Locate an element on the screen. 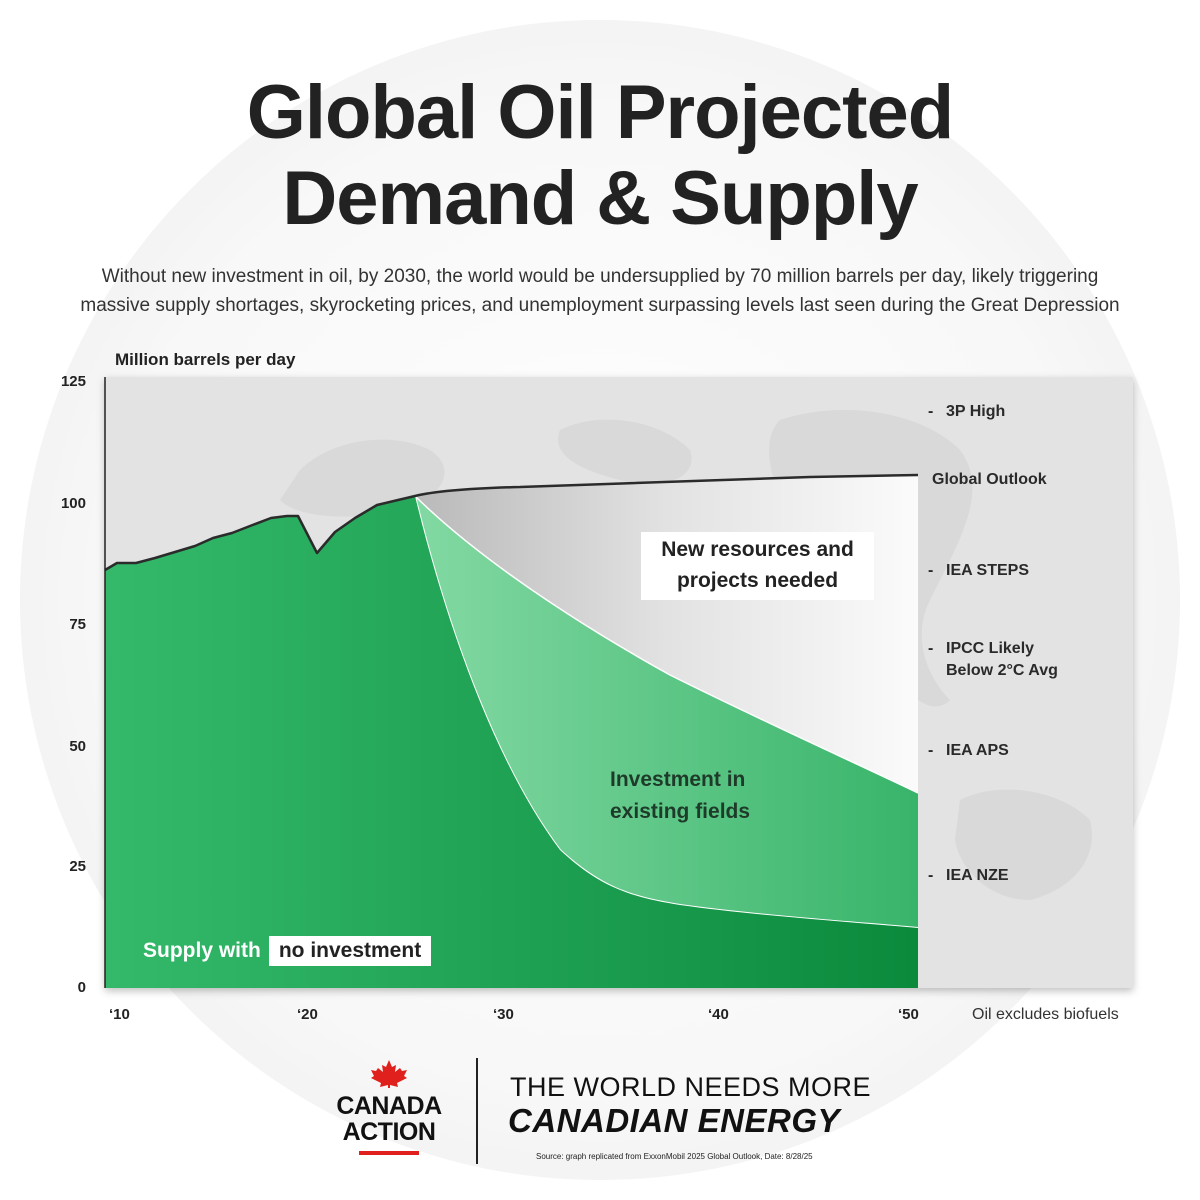 The height and width of the screenshot is (1200, 1200). y-tick-50: 50 is located at coordinates (77, 746).